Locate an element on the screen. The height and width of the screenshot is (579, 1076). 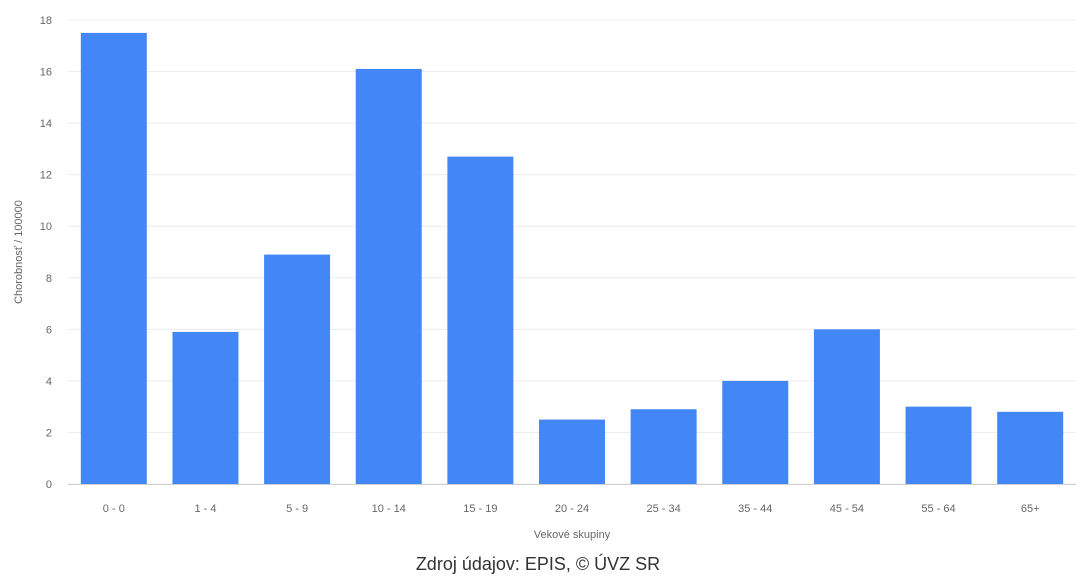
y-tick-label: 6 is located at coordinates (49, 330).